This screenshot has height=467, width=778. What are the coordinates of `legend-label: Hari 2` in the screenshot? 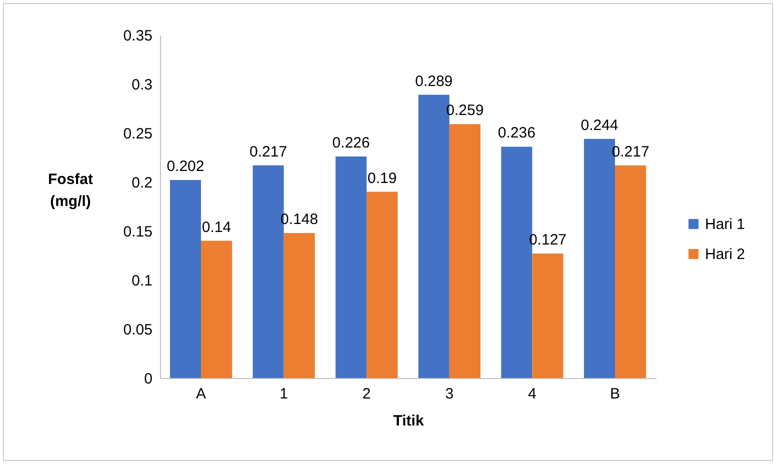 It's located at (725, 254).